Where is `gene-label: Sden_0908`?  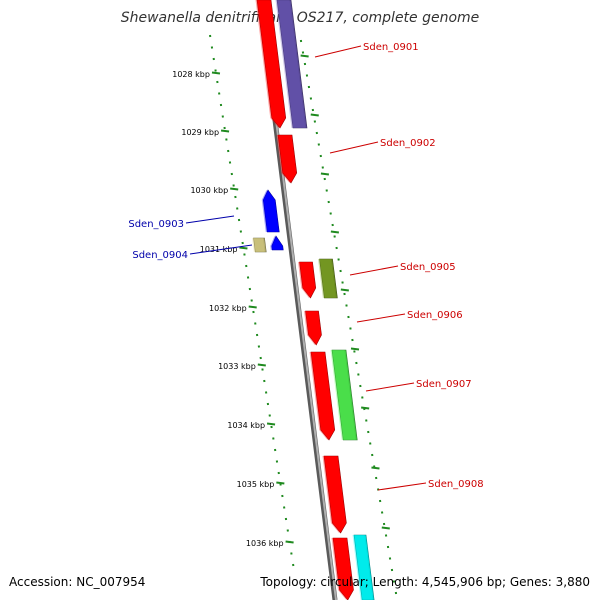 gene-label: Sden_0908 is located at coordinates (456, 484).